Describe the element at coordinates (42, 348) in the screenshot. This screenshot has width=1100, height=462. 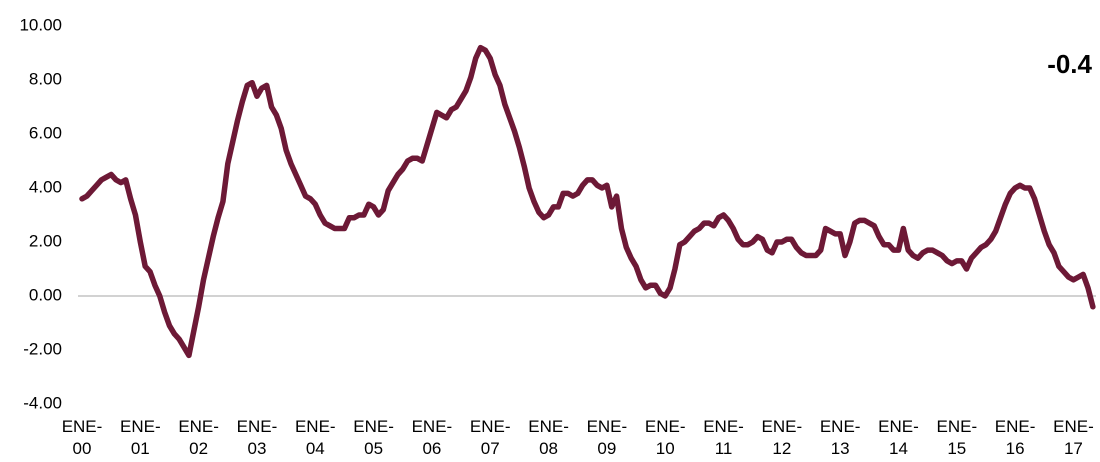
I see `y-tick-label: -2.00` at that location.